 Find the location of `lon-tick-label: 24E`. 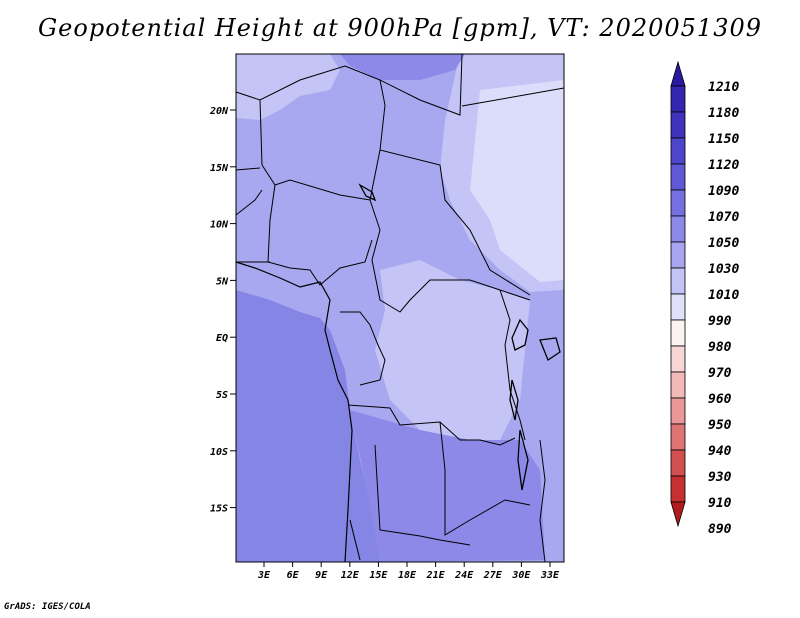

lon-tick-label: 24E is located at coordinates (464, 575).